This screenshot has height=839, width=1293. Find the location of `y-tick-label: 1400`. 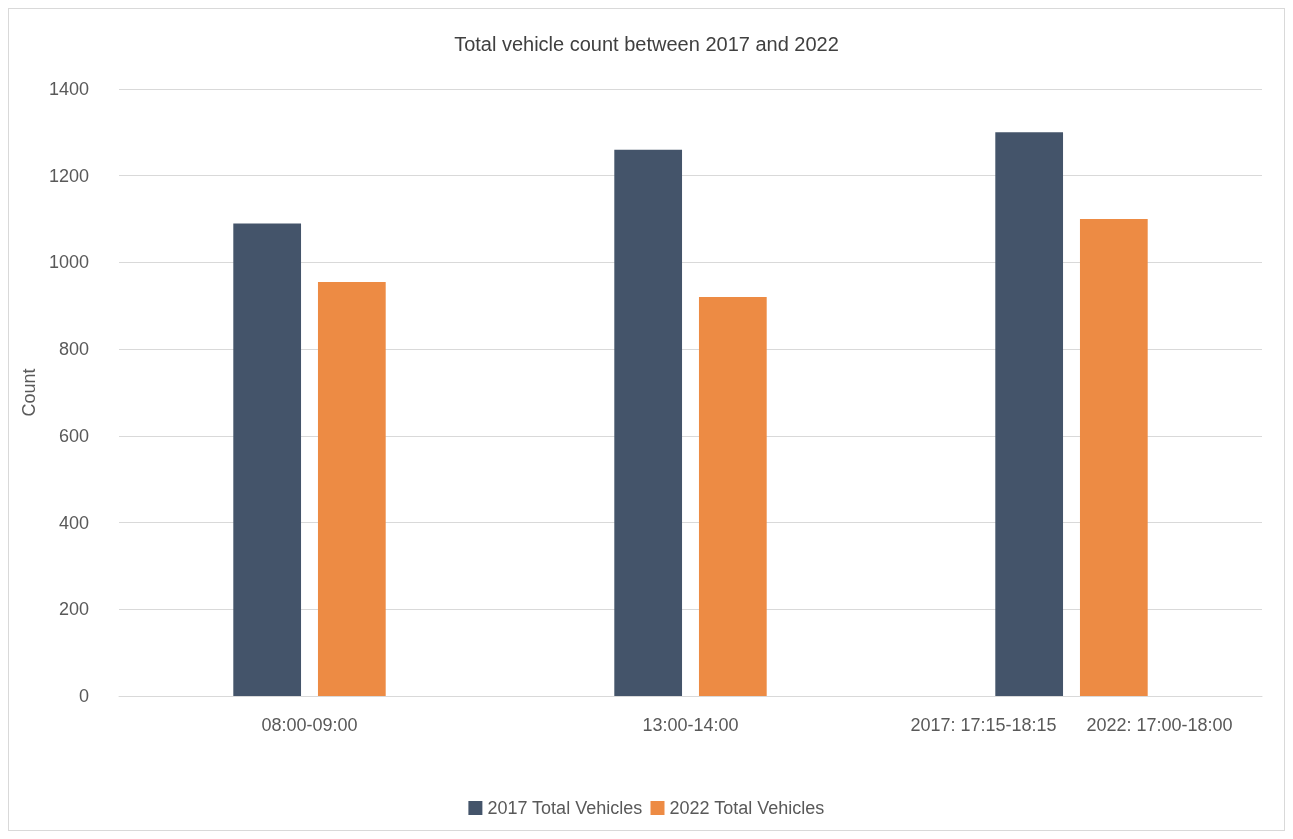

y-tick-label: 1400 is located at coordinates (68, 89).